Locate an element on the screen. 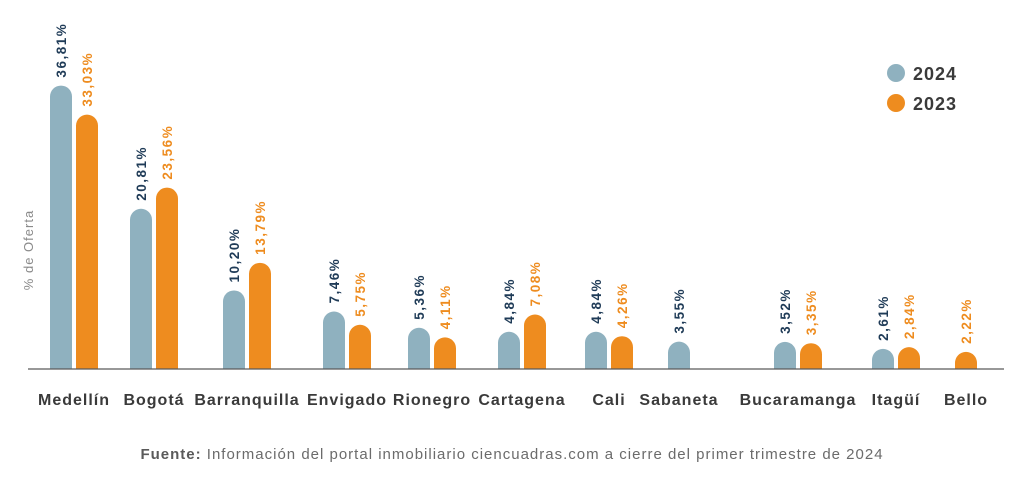 The image size is (1024, 482). data-label-2024: 36,81% is located at coordinates (61, 50).